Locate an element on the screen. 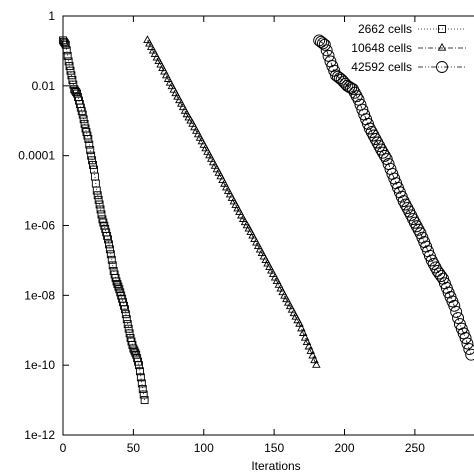  y-tick-label: 1 is located at coordinates (51, 16).